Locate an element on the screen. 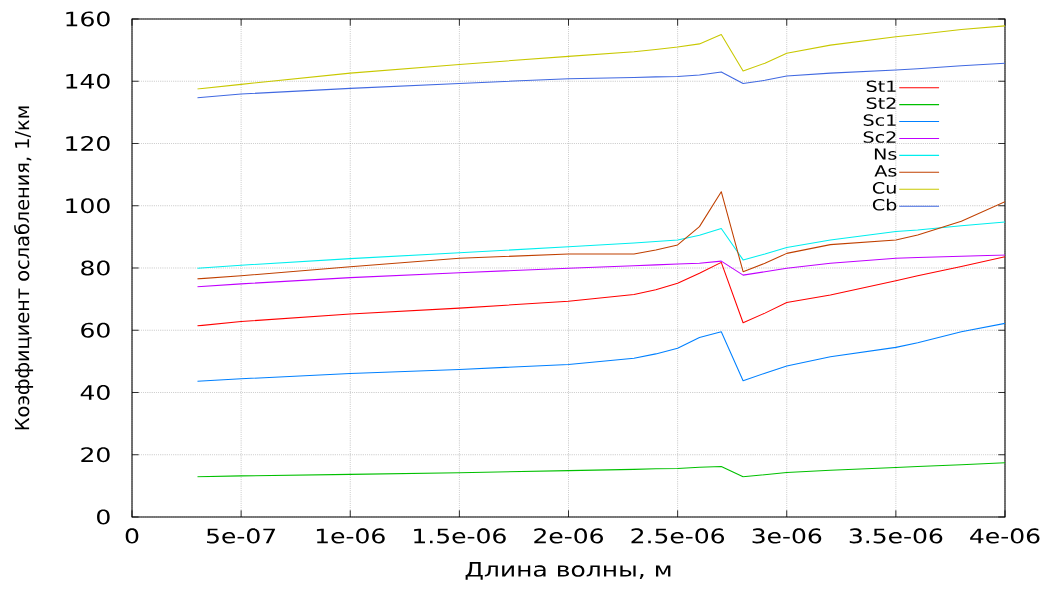 The width and height of the screenshot is (1050, 592). legend-label: Sc1 is located at coordinates (879, 120).